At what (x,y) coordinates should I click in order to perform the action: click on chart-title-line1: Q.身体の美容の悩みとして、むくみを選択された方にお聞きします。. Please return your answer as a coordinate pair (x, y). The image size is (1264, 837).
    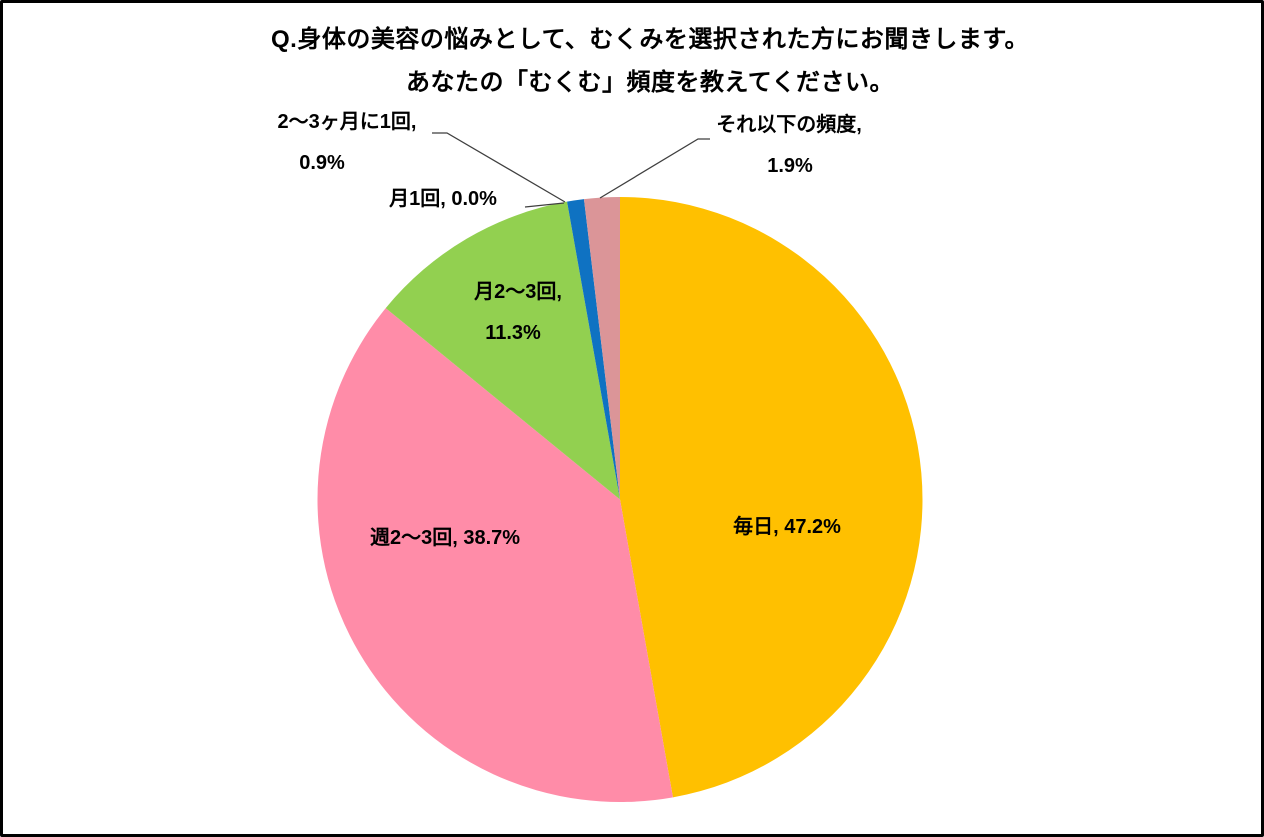
    Looking at the image, I should click on (650, 39).